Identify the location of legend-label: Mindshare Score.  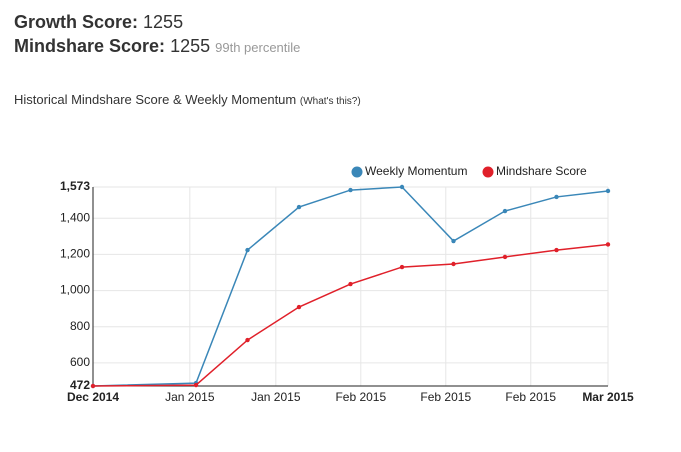
(541, 171).